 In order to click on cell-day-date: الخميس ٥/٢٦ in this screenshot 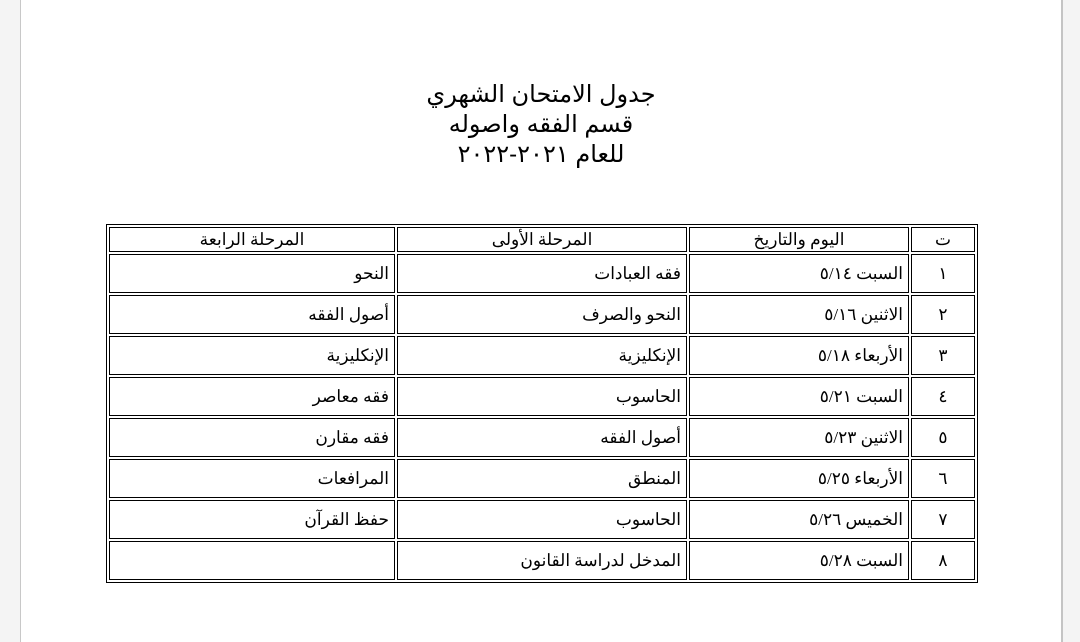, I will do `click(799, 519)`.